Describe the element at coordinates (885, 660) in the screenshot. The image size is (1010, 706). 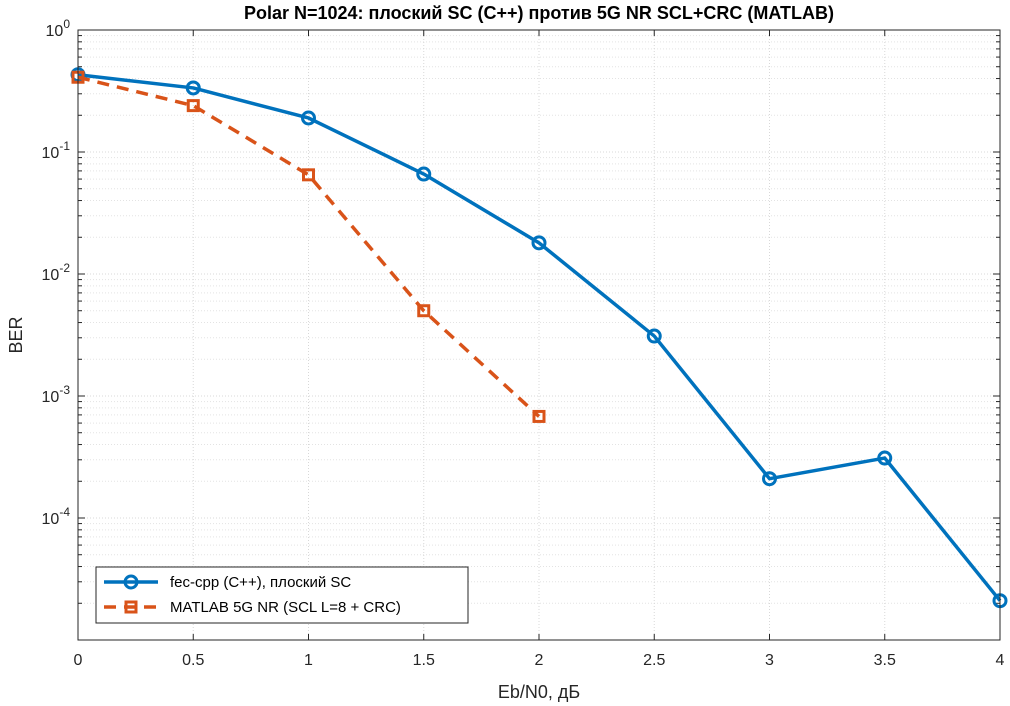
I see `x-tick-label: 3.5` at that location.